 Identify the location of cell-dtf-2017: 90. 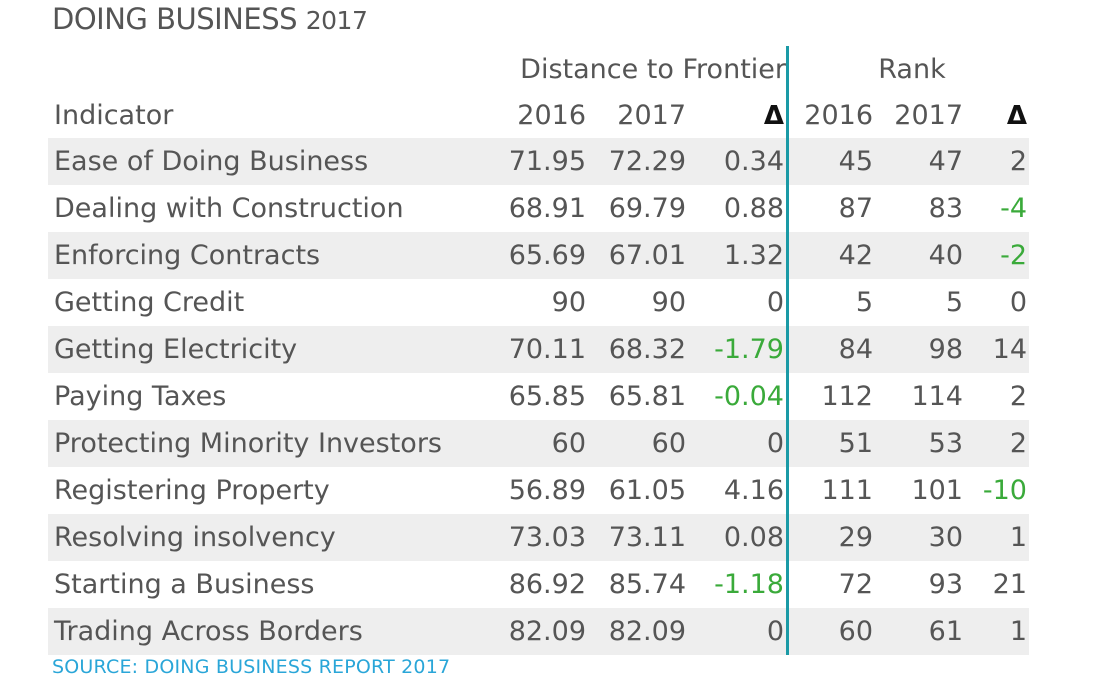
(668, 302).